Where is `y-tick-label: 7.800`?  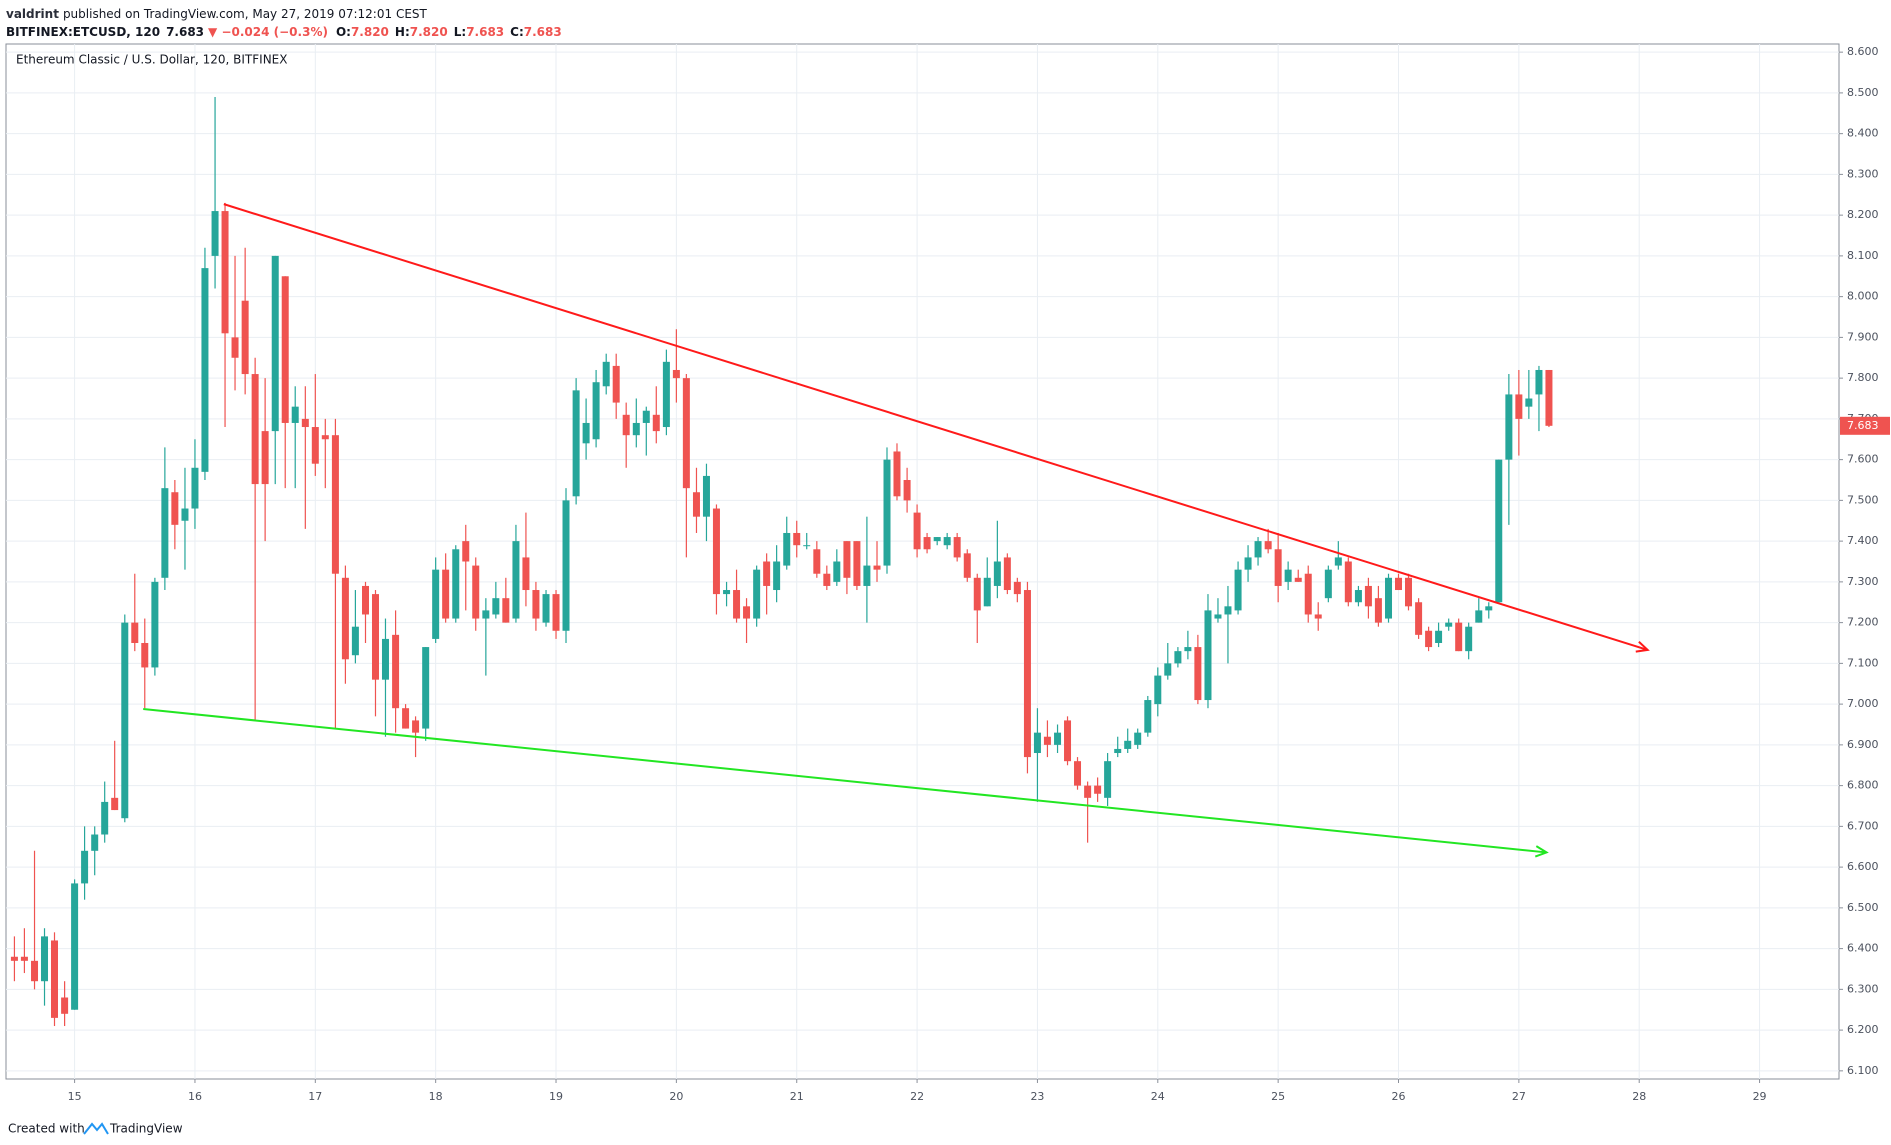 y-tick-label: 7.800 is located at coordinates (1863, 377).